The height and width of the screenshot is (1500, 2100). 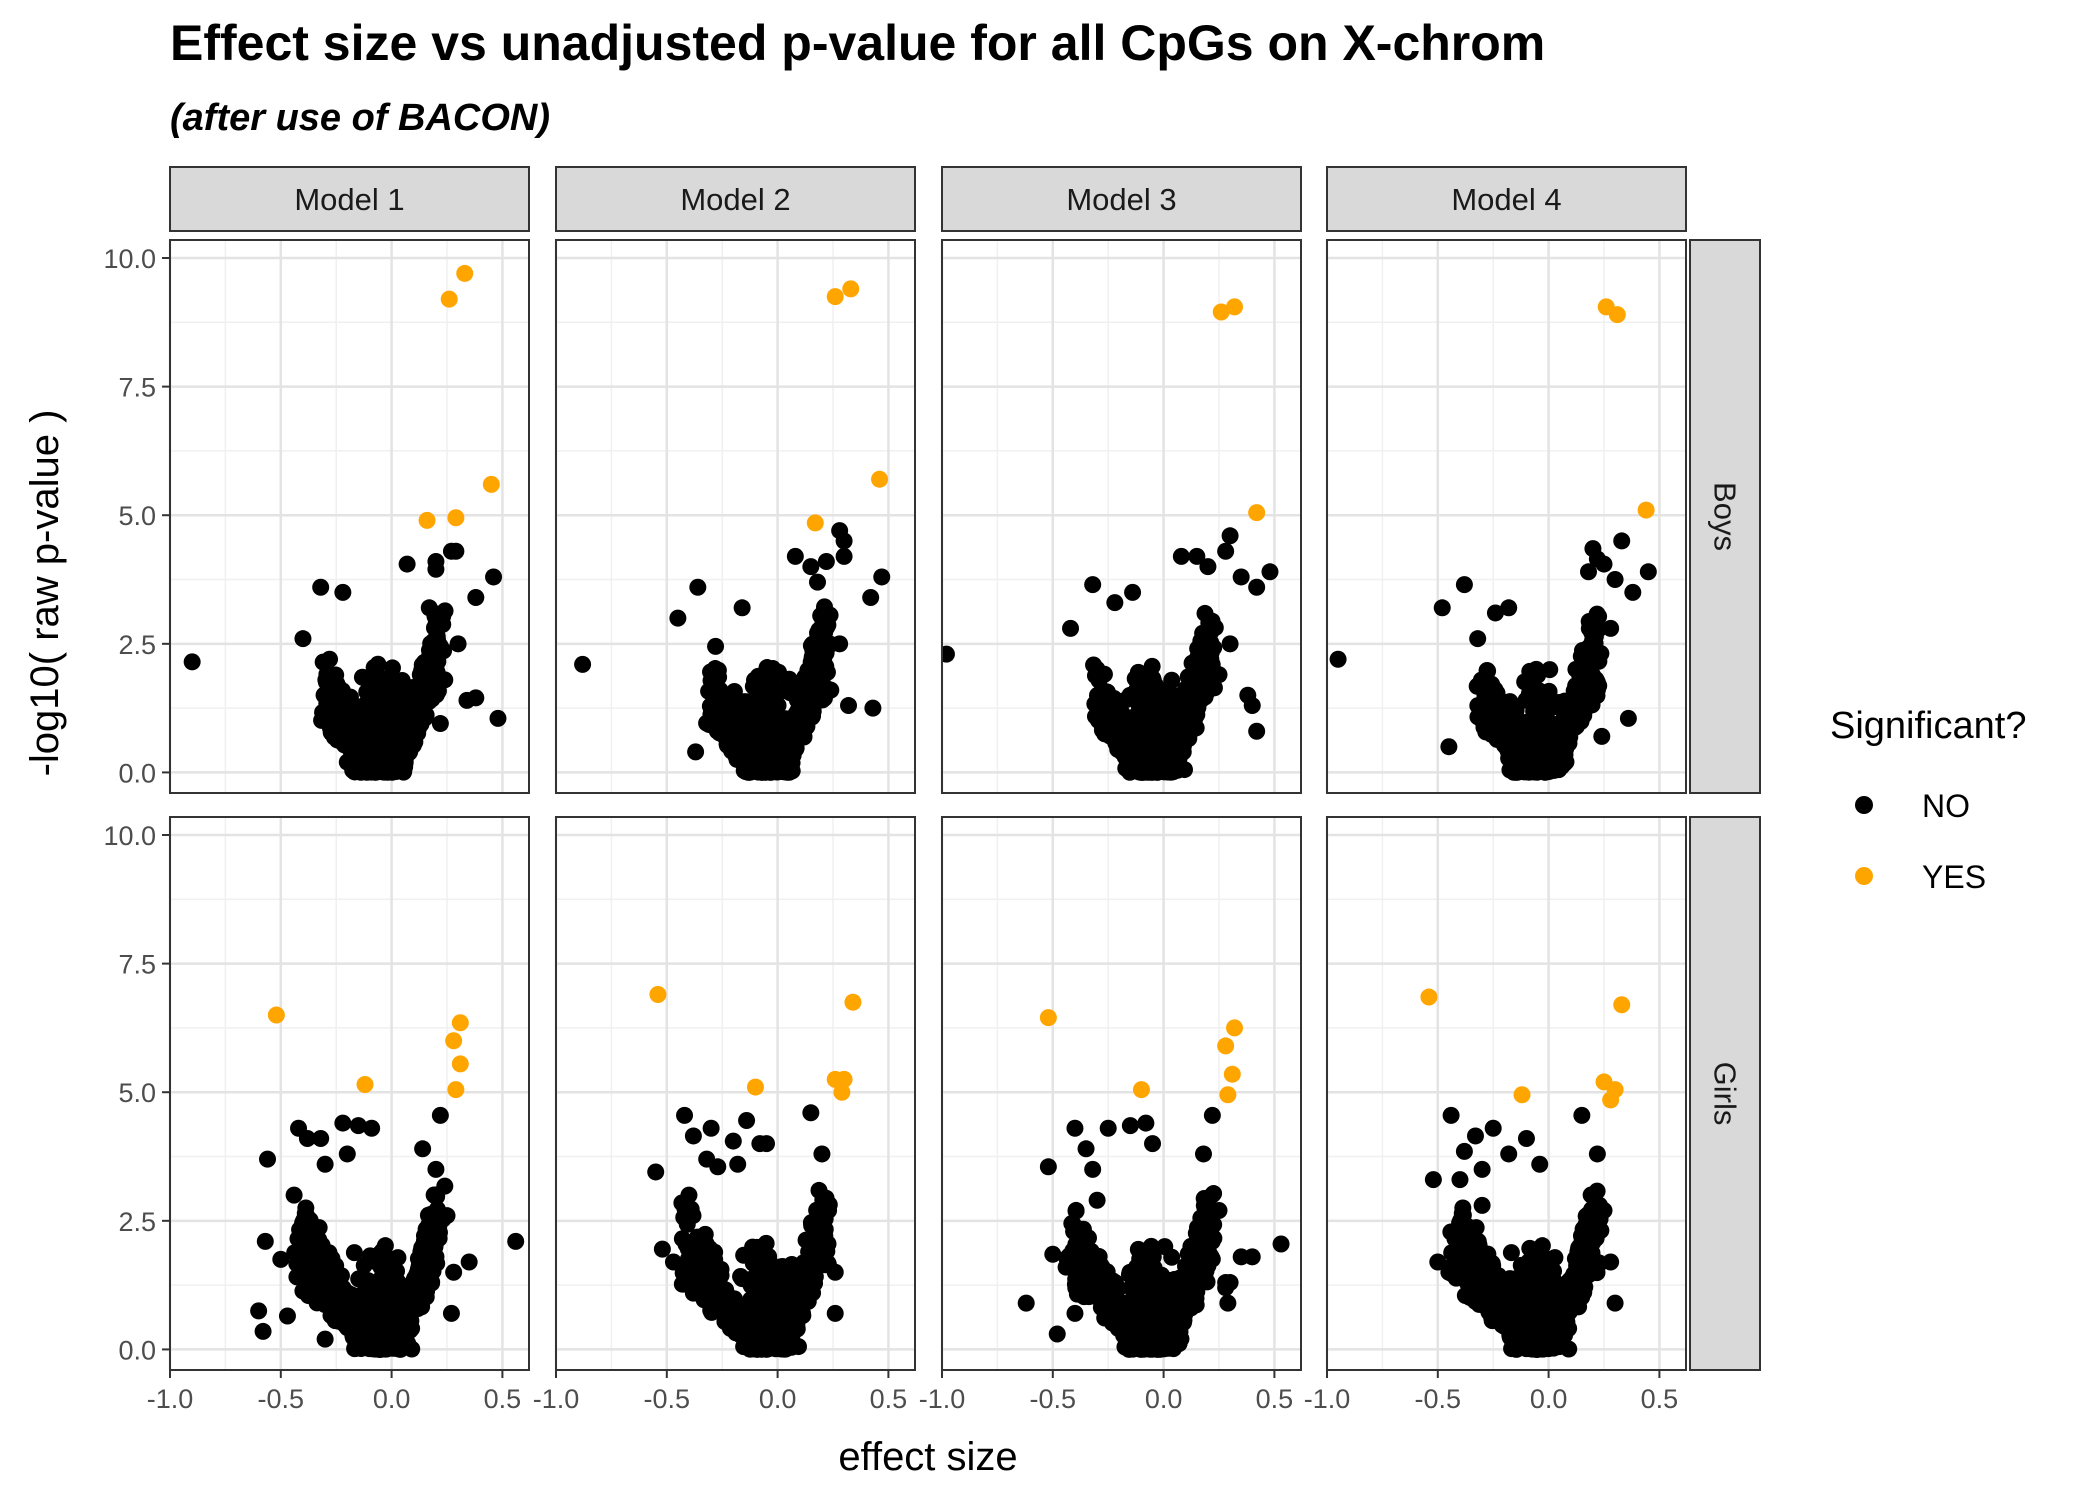 I want to click on y-tick-label: 2.5, so click(x=137, y=645).